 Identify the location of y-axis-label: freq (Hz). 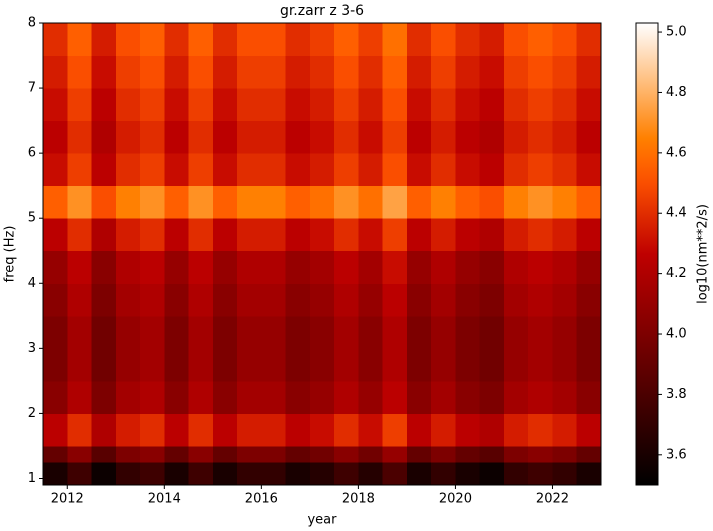
(10, 254).